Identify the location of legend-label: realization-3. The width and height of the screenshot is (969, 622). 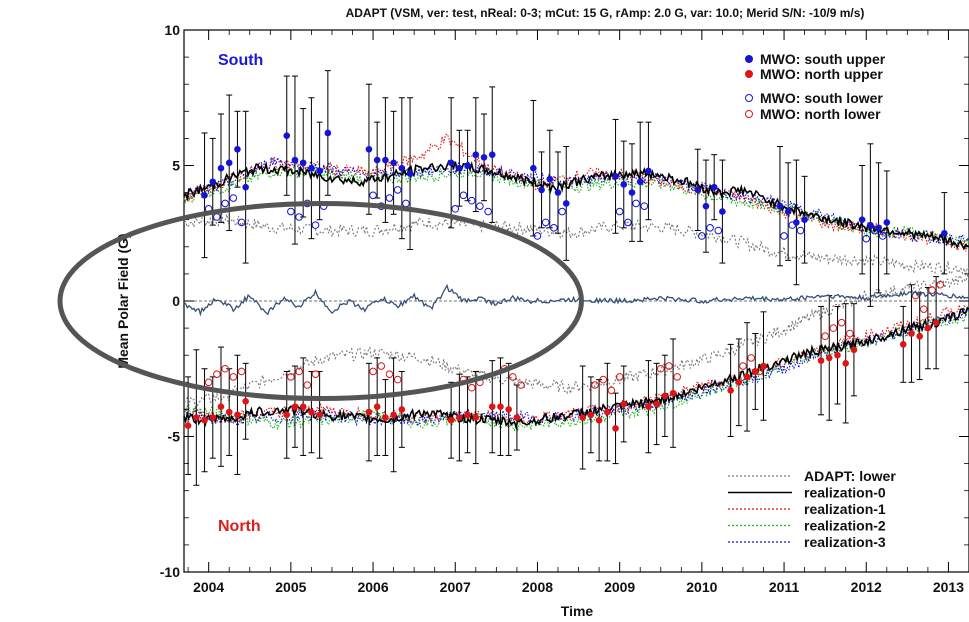
(845, 542).